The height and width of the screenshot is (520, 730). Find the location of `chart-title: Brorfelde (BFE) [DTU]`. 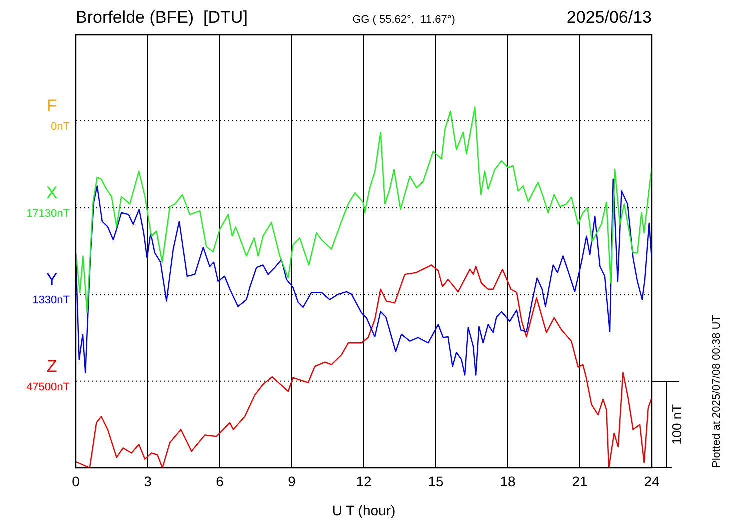

chart-title: Brorfelde (BFE) [DTU] is located at coordinates (162, 17).